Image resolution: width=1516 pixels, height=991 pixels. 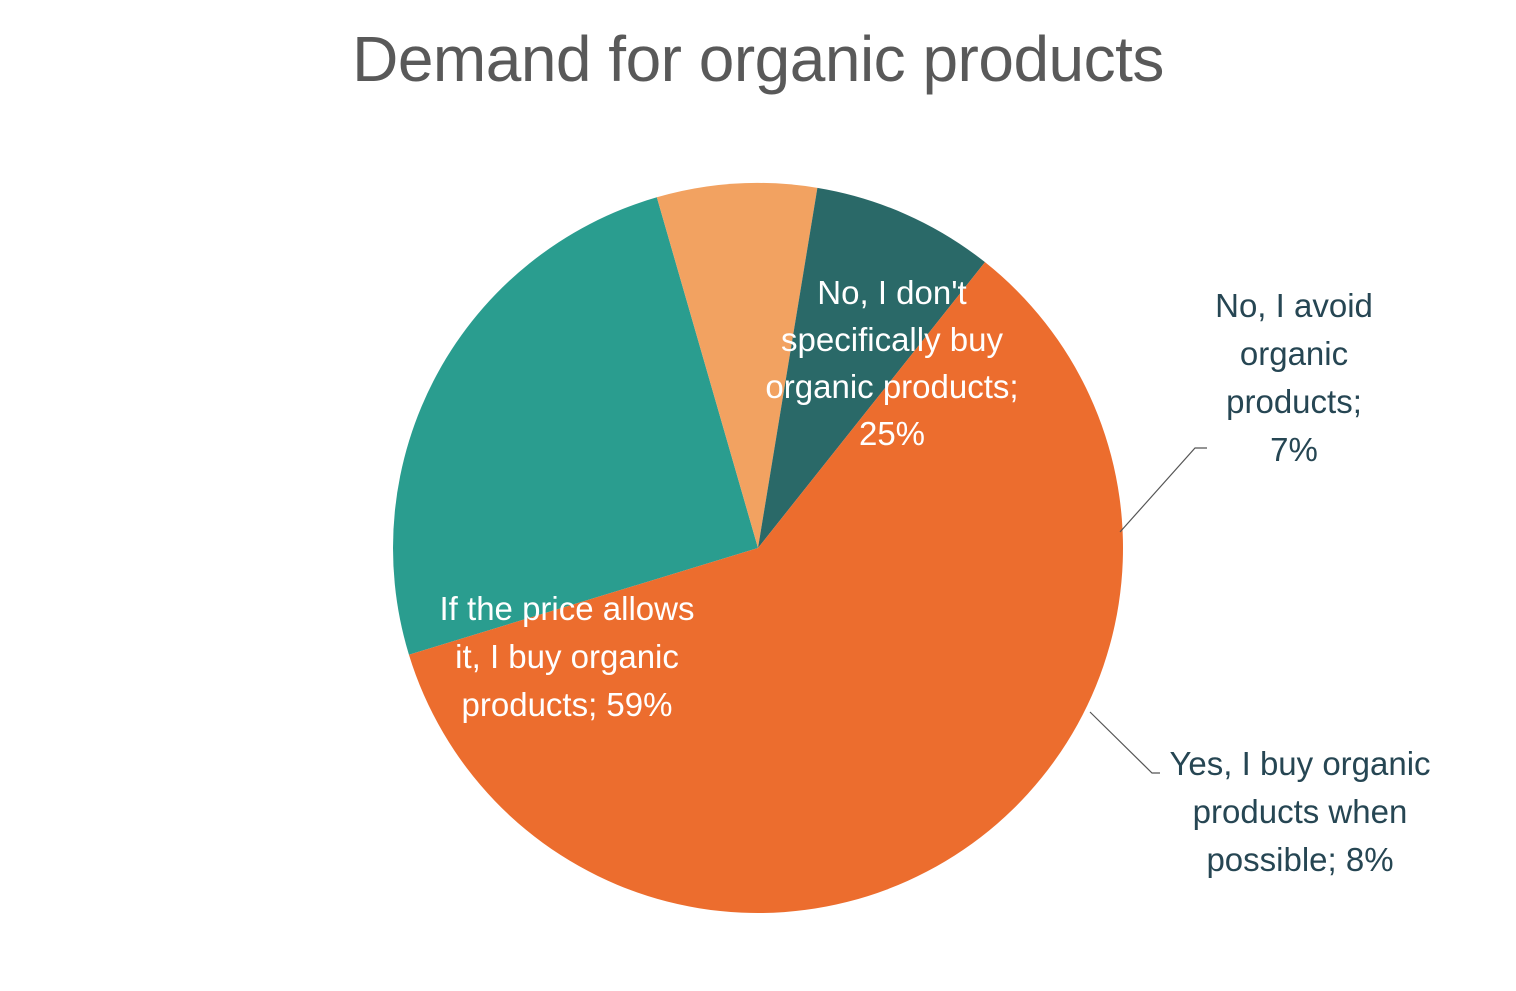 I want to click on slice-label-line: products;, so click(x=1294, y=401).